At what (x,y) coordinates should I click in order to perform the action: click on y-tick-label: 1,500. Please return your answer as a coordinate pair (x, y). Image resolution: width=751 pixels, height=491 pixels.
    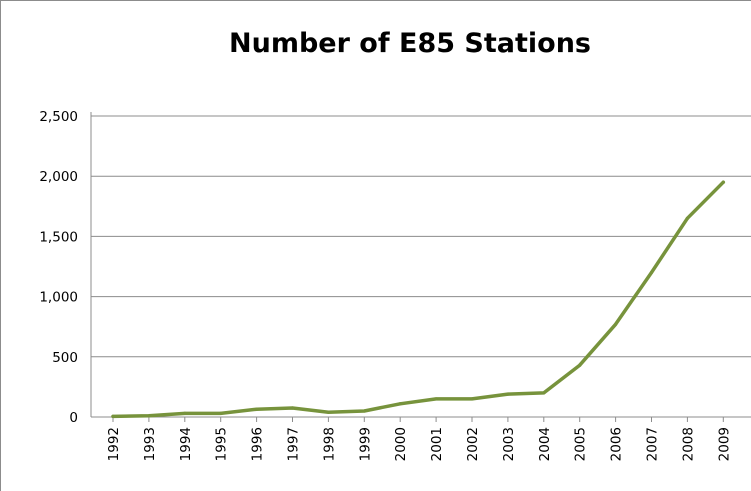
    Looking at the image, I should click on (58, 237).